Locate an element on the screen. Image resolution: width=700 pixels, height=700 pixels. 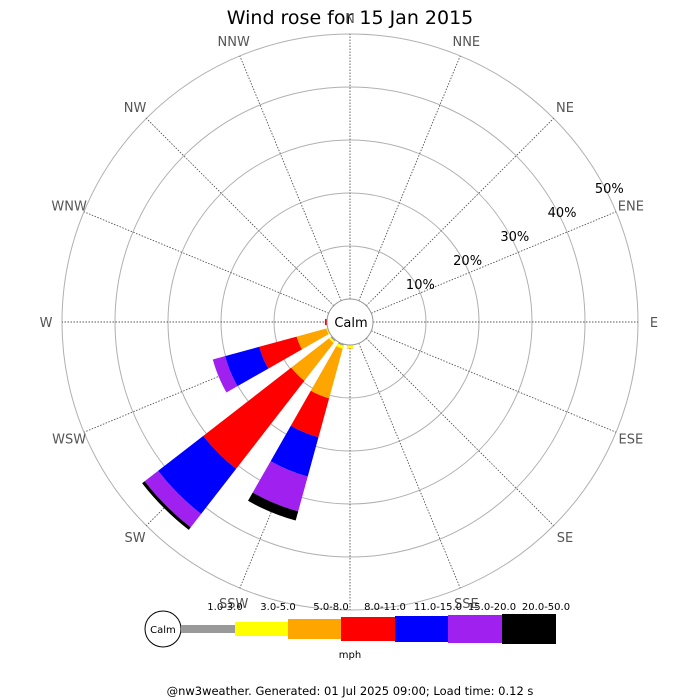
direction-label-n: N is located at coordinates (350, 19).